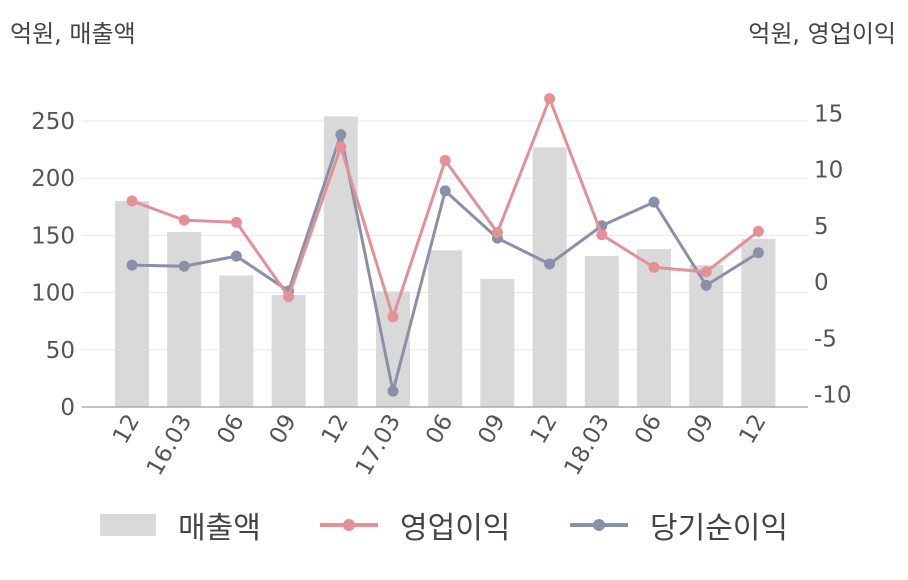 The height and width of the screenshot is (580, 908). What do you see at coordinates (53, 179) in the screenshot?
I see `y-left-tick-label: 200` at bounding box center [53, 179].